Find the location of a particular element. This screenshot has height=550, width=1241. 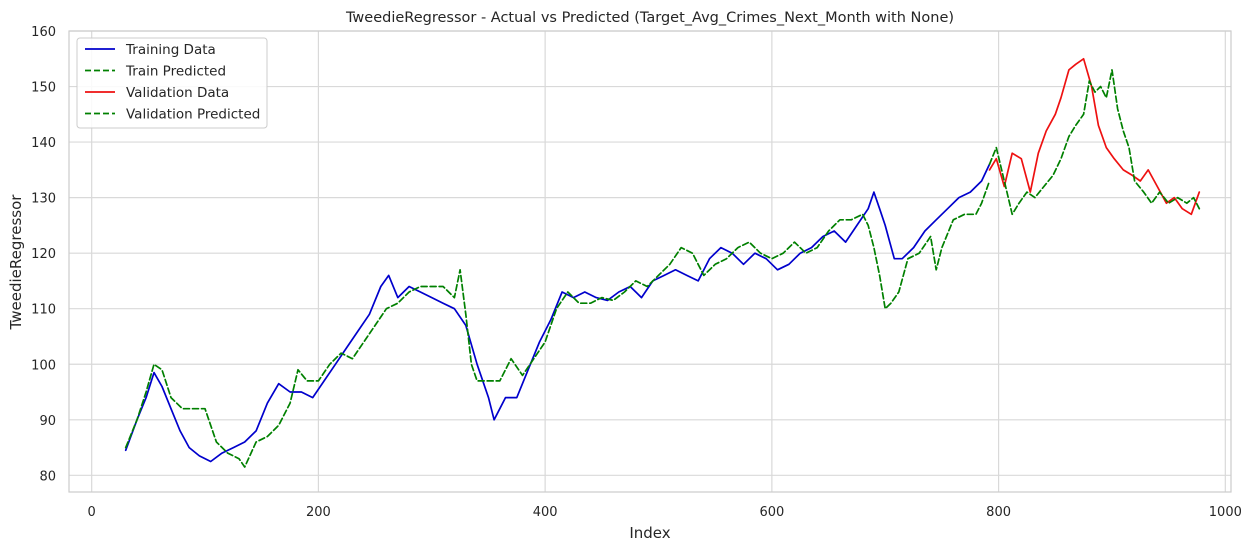

y-tick-label: 120 is located at coordinates (43, 254).